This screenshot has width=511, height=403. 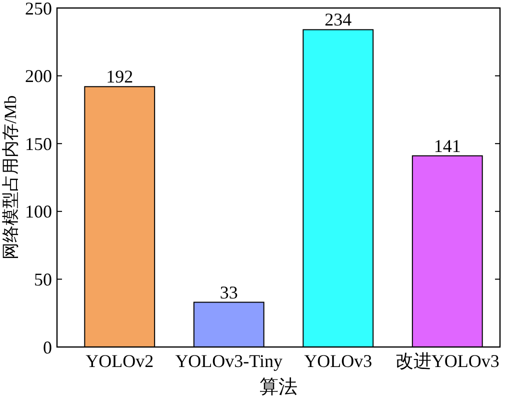 What do you see at coordinates (279, 387) in the screenshot?
I see `x-axis-title: 算法` at bounding box center [279, 387].